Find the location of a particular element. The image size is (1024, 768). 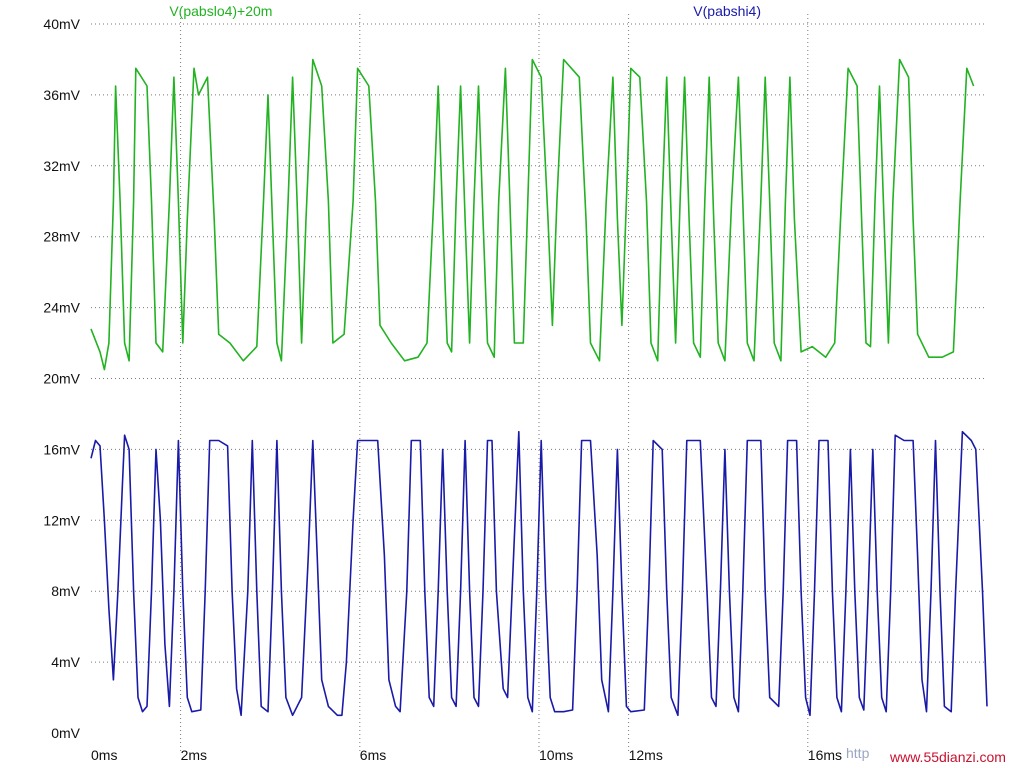

watermark-faint-text: http is located at coordinates (858, 753).